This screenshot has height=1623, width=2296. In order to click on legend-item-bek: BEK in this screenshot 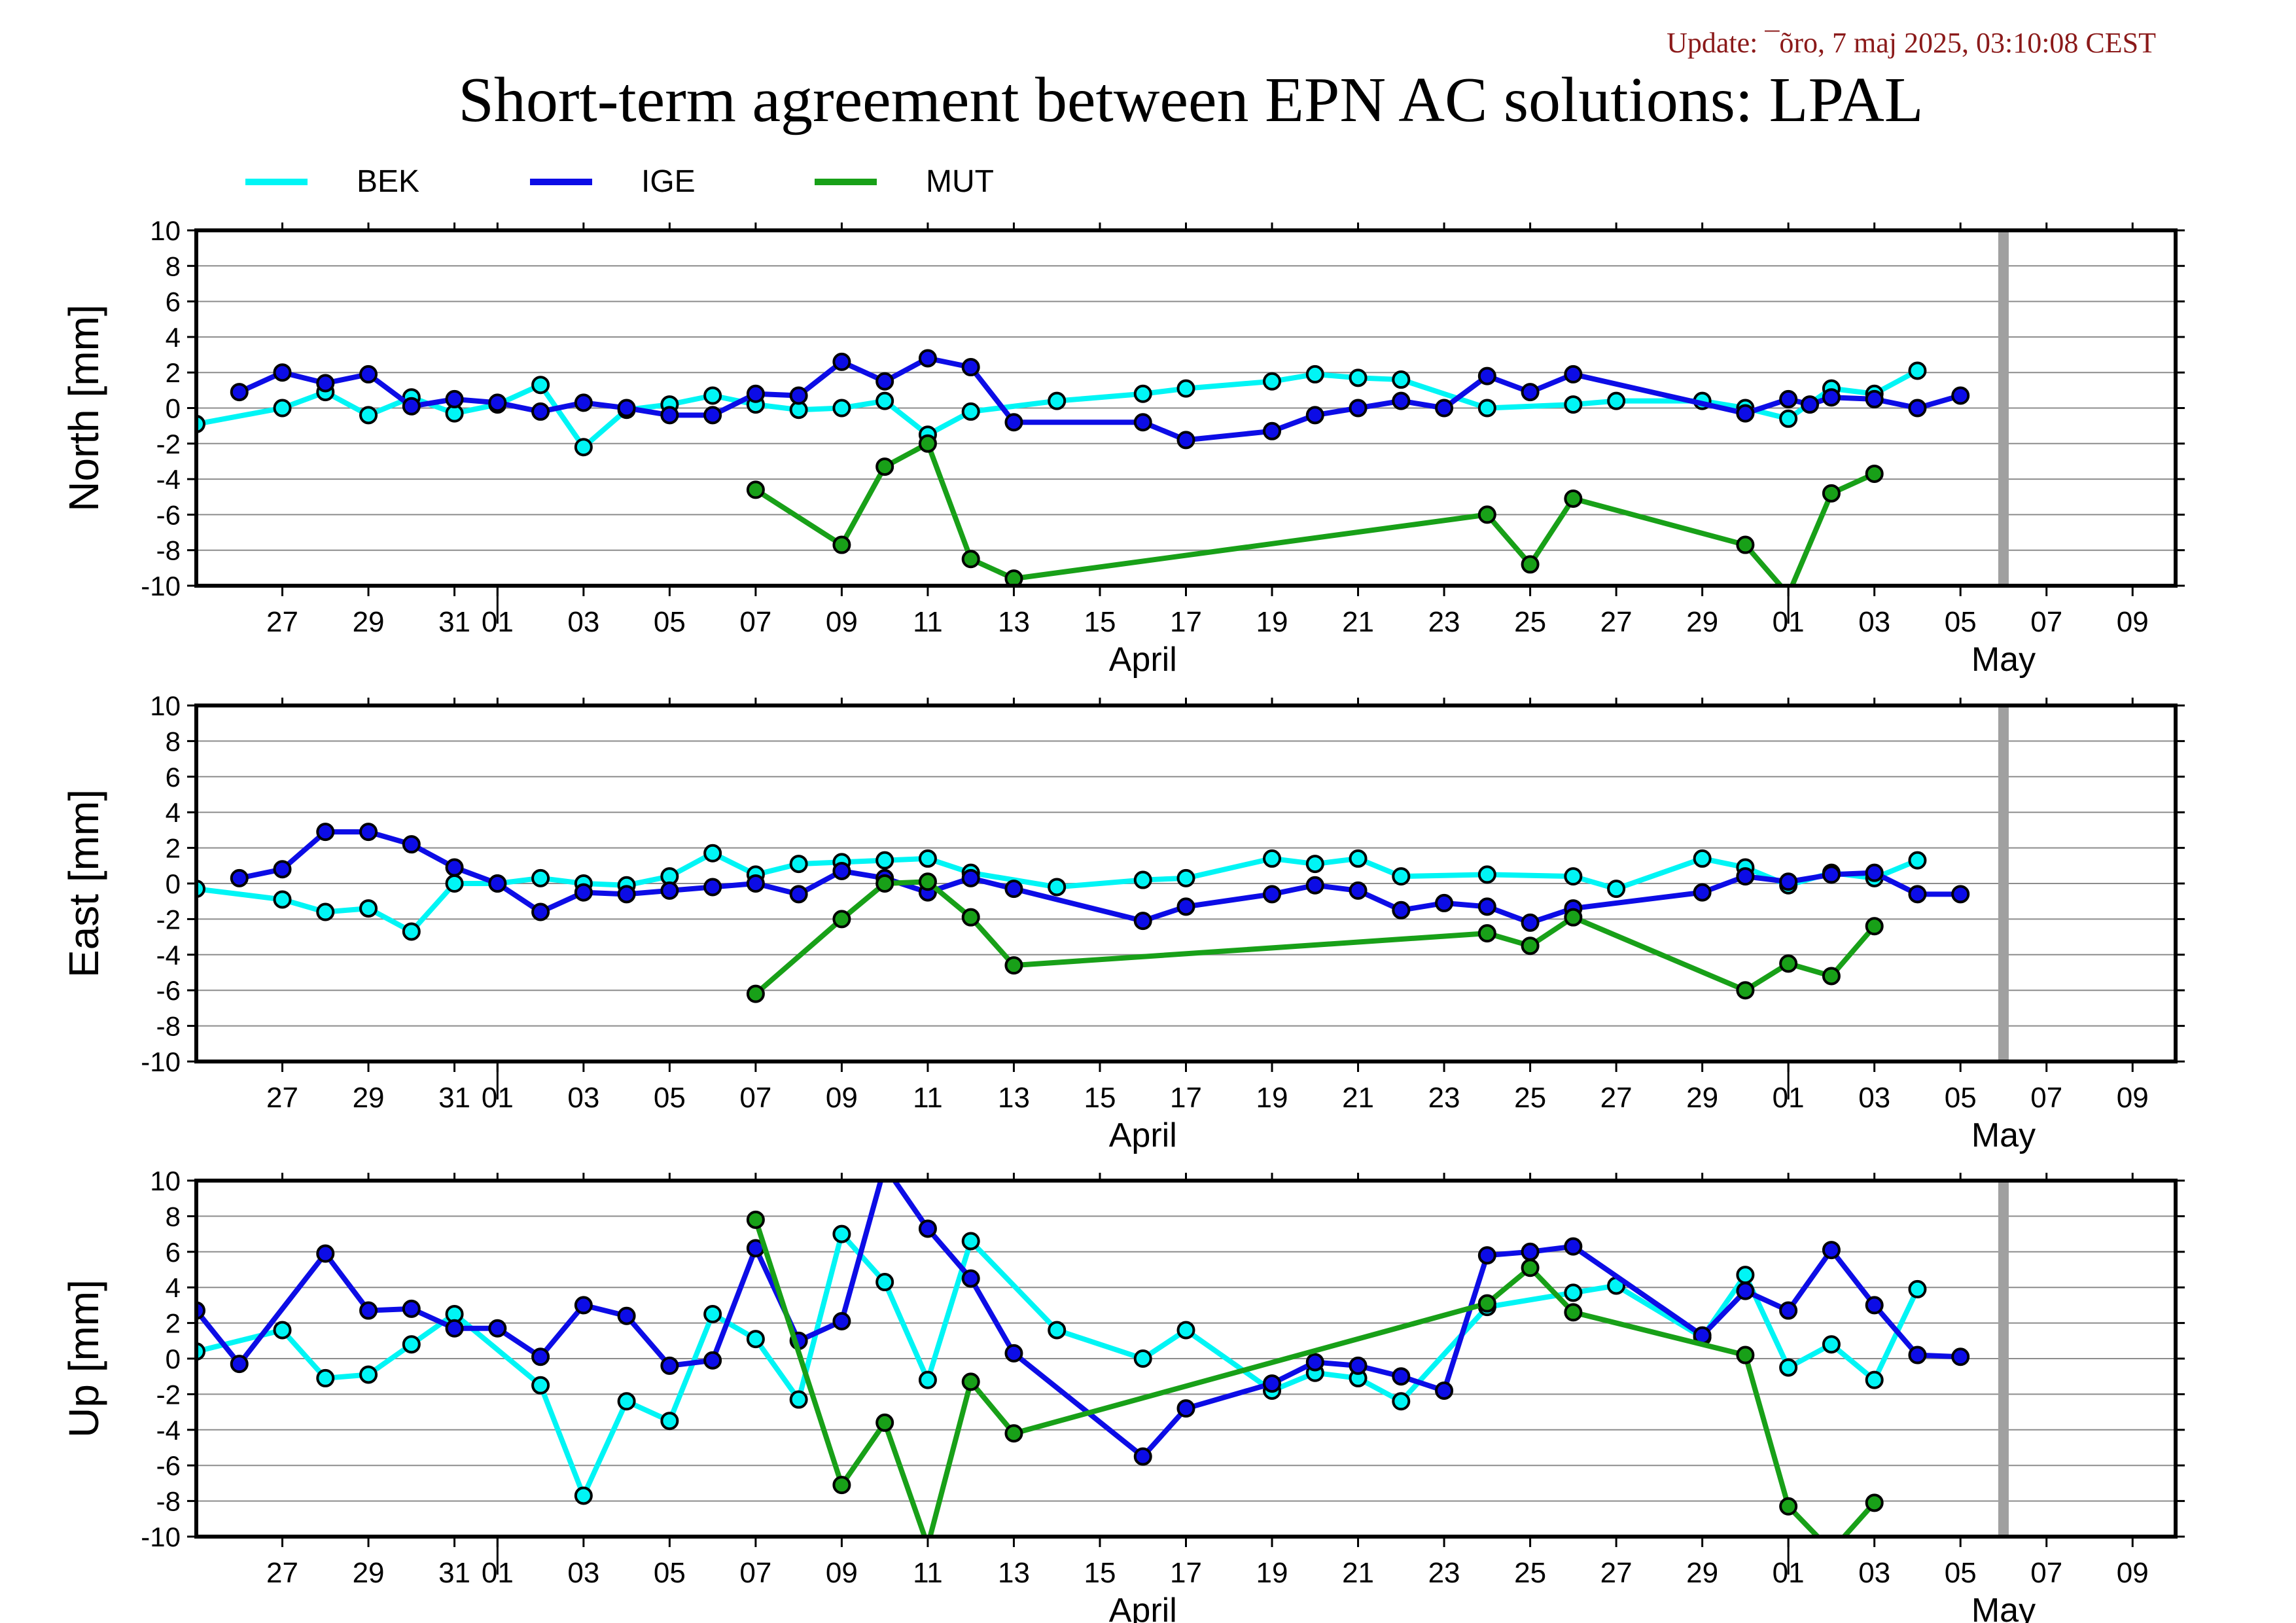, I will do `click(332, 182)`.